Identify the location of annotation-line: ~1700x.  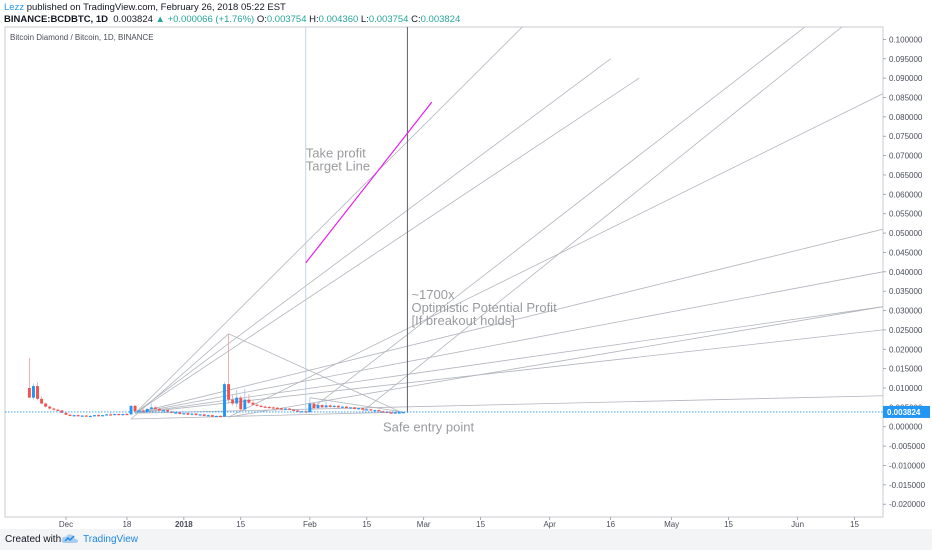
(433, 294).